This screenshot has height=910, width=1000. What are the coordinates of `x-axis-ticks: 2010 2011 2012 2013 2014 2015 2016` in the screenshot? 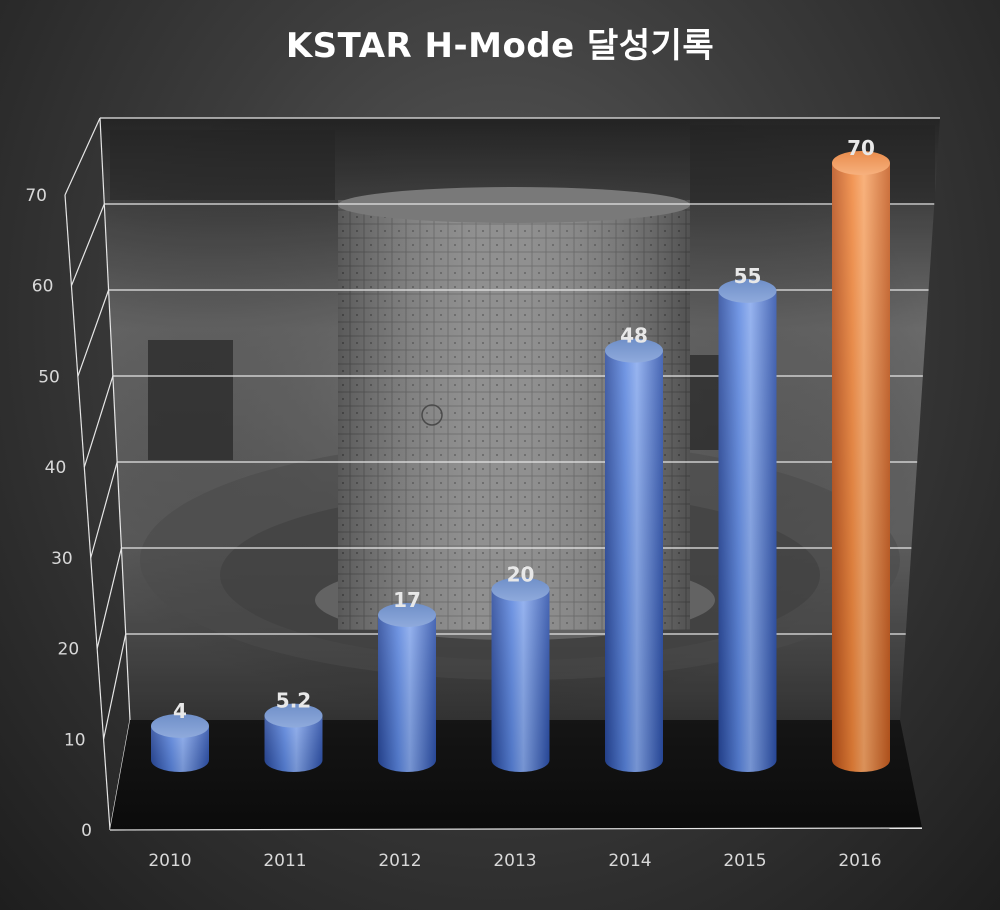 It's located at (514, 861).